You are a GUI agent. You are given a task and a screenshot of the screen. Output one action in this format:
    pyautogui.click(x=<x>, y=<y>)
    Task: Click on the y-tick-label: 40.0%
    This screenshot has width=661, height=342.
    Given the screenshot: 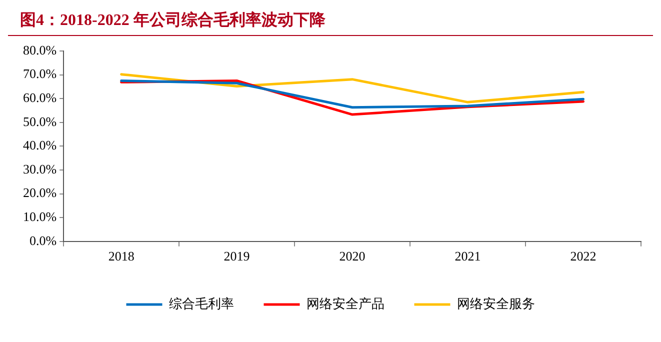 What is the action you would take?
    pyautogui.click(x=39, y=145)
    